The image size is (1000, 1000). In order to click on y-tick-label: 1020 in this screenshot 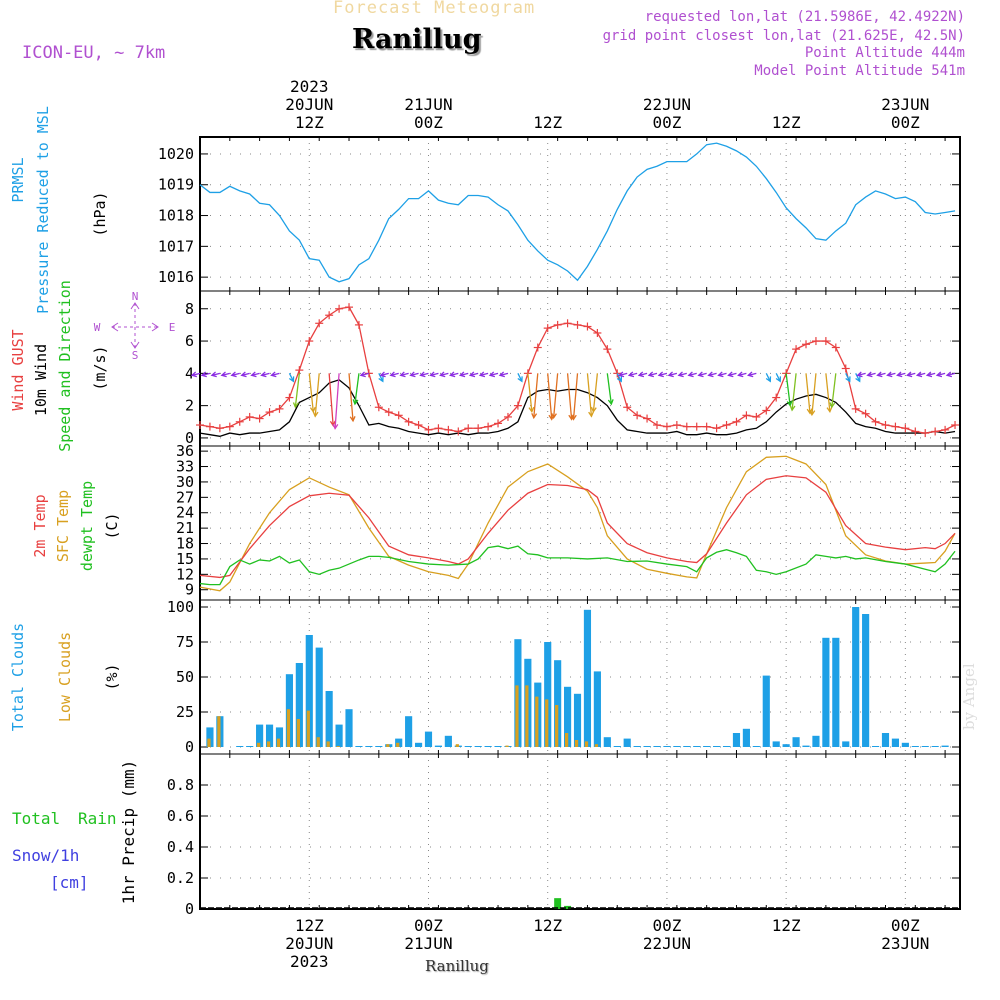, I will do `click(176, 154)`.